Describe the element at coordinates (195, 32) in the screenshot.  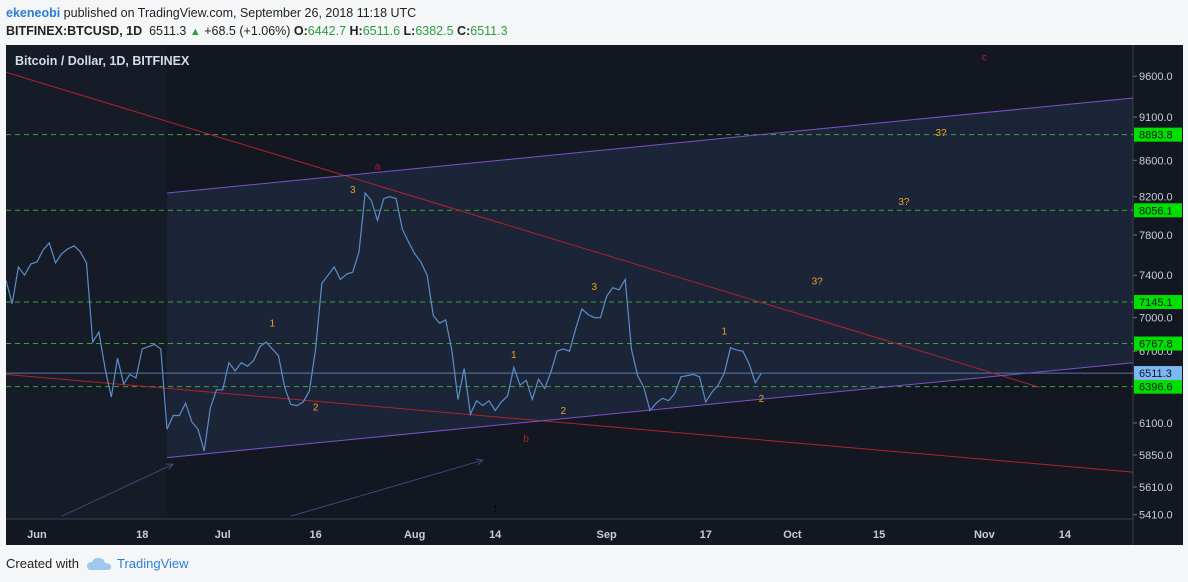
I see `arrow-up-icon: ▲` at that location.